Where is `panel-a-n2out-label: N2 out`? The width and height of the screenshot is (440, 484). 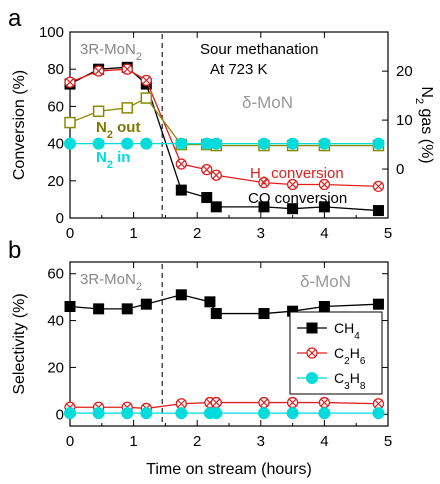 panel-a-n2out-label: N2 out is located at coordinates (118, 130).